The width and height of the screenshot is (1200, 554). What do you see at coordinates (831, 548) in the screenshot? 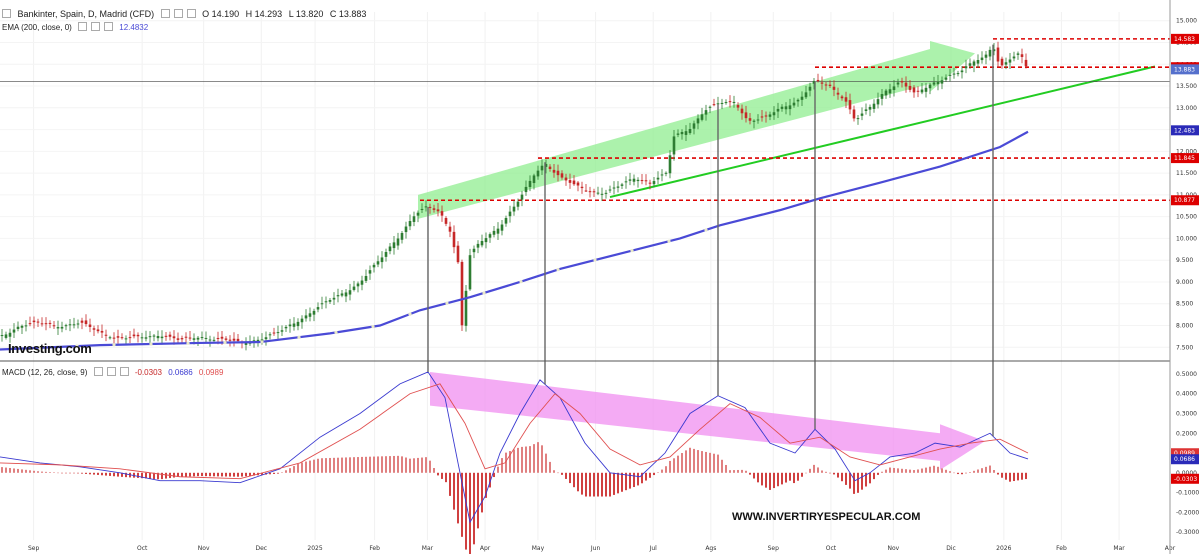
I see `x-tick-label: Oct` at bounding box center [831, 548].